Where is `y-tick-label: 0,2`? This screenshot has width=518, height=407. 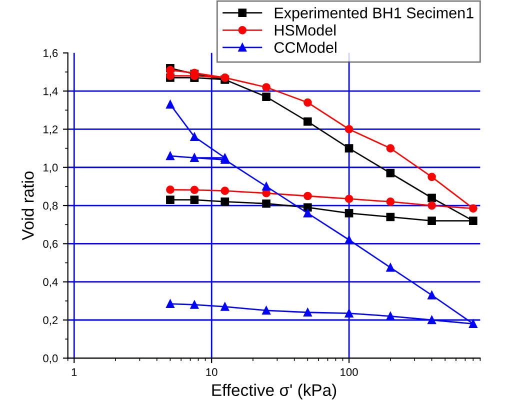 y-tick-label: 0,2 is located at coordinates (50, 321).